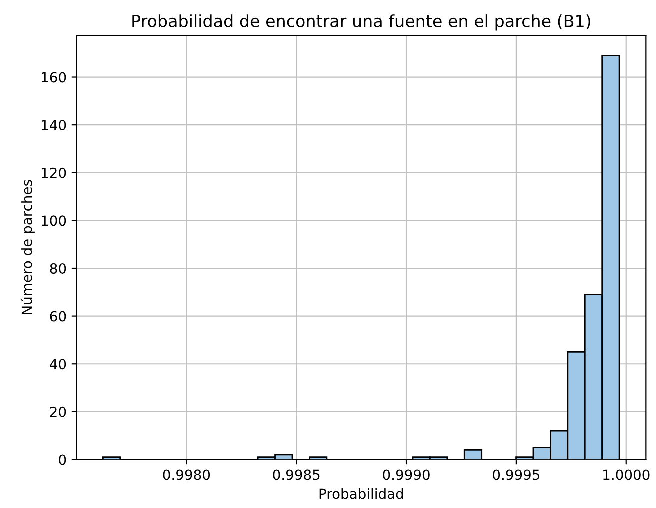  Describe the element at coordinates (58, 316) in the screenshot. I see `y-tick-label: 60` at that location.